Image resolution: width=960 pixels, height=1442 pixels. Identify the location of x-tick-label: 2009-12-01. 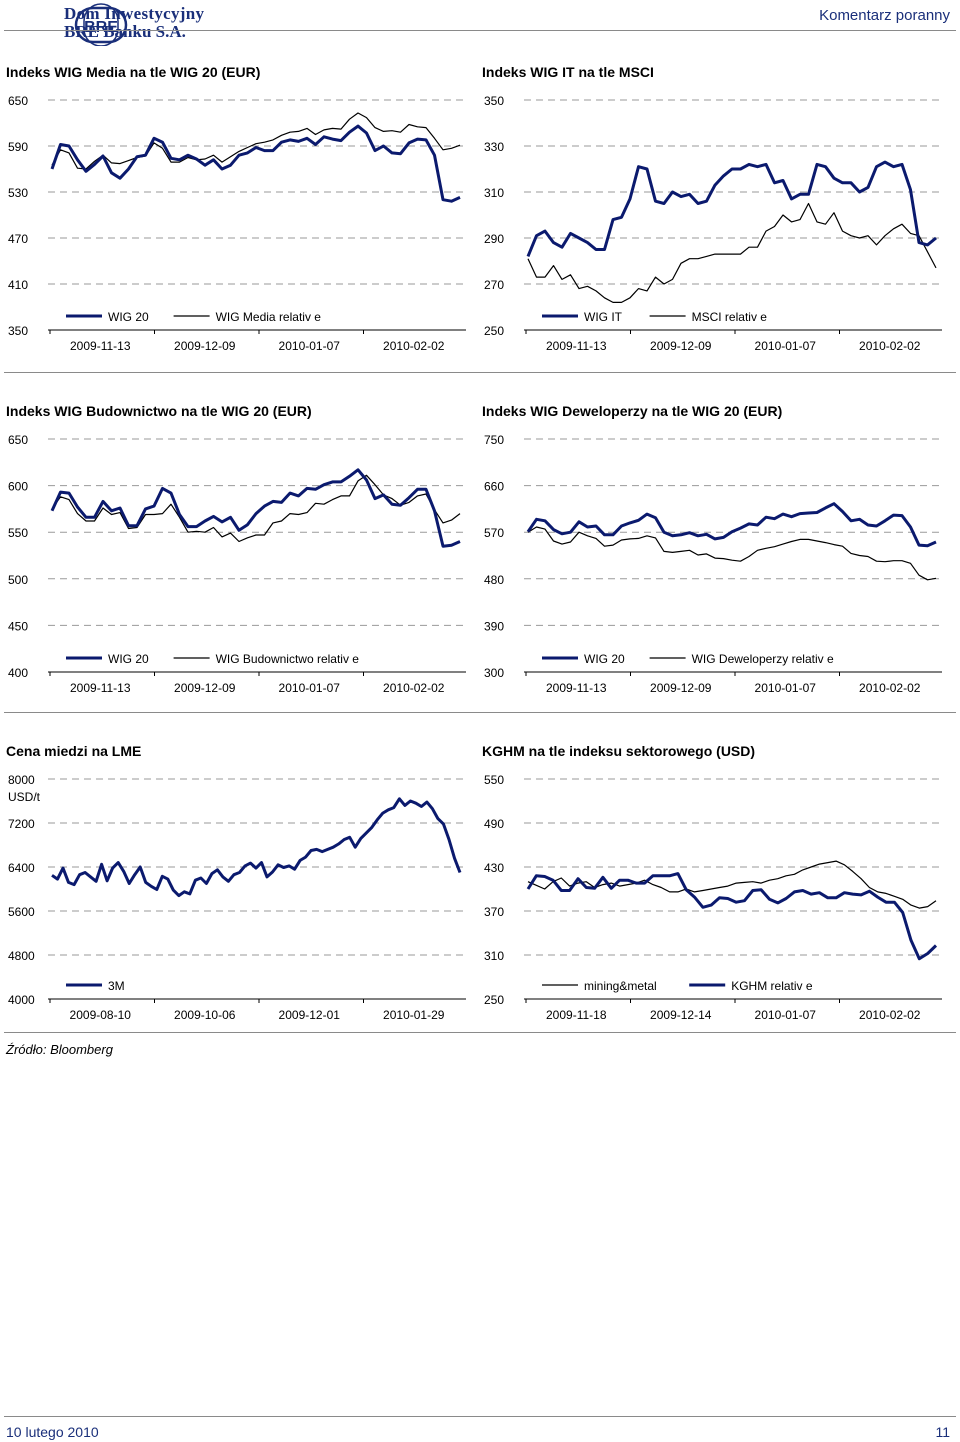
(310, 1015).